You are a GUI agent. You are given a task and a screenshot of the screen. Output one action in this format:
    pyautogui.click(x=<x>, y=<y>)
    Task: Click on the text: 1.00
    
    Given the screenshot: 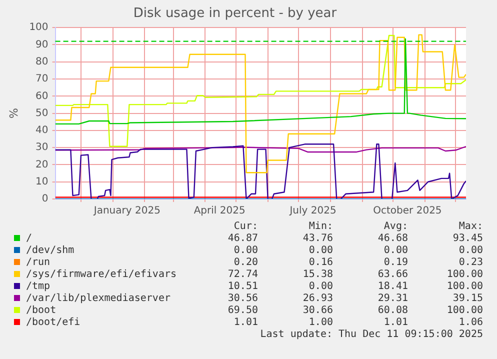 What is the action you would take?
    pyautogui.click(x=320, y=322)
    